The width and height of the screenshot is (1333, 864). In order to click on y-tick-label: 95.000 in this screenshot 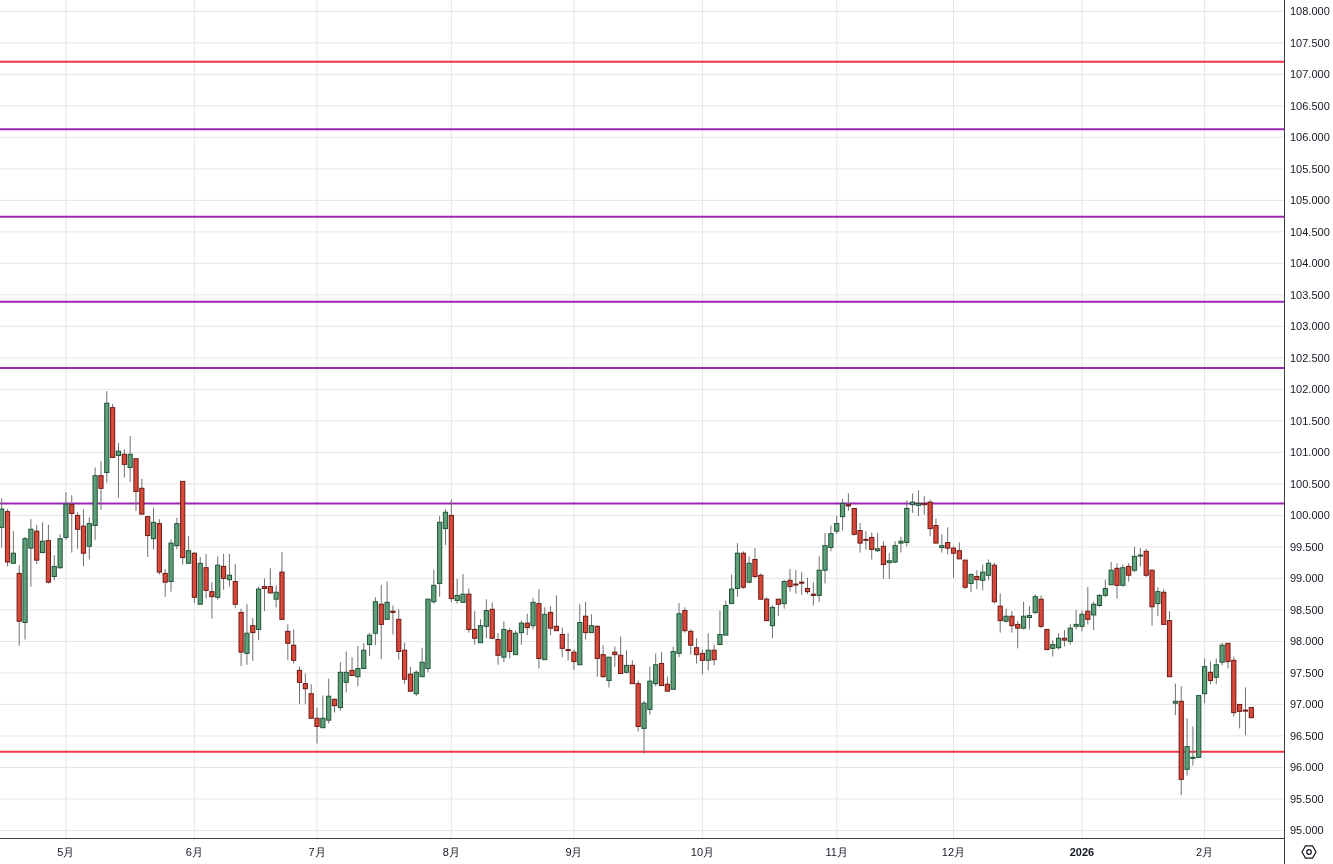, I will do `click(1307, 830)`.